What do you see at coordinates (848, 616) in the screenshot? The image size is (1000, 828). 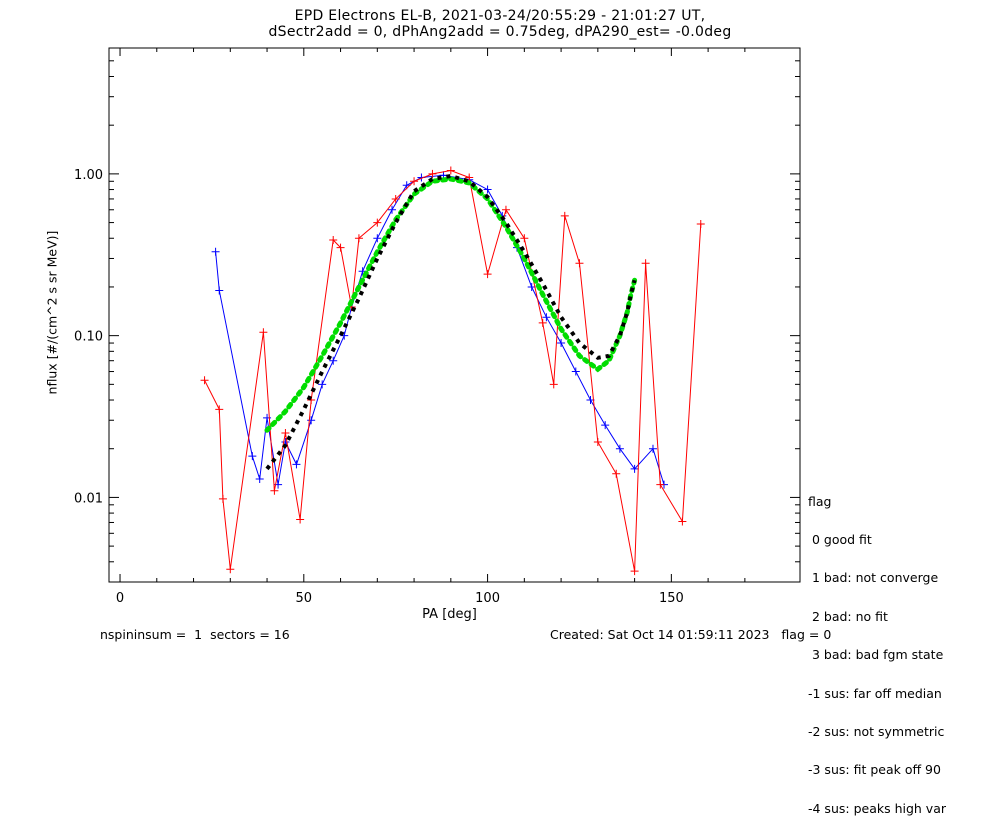 I see `legend-entry: 2 bad: no fit` at bounding box center [848, 616].